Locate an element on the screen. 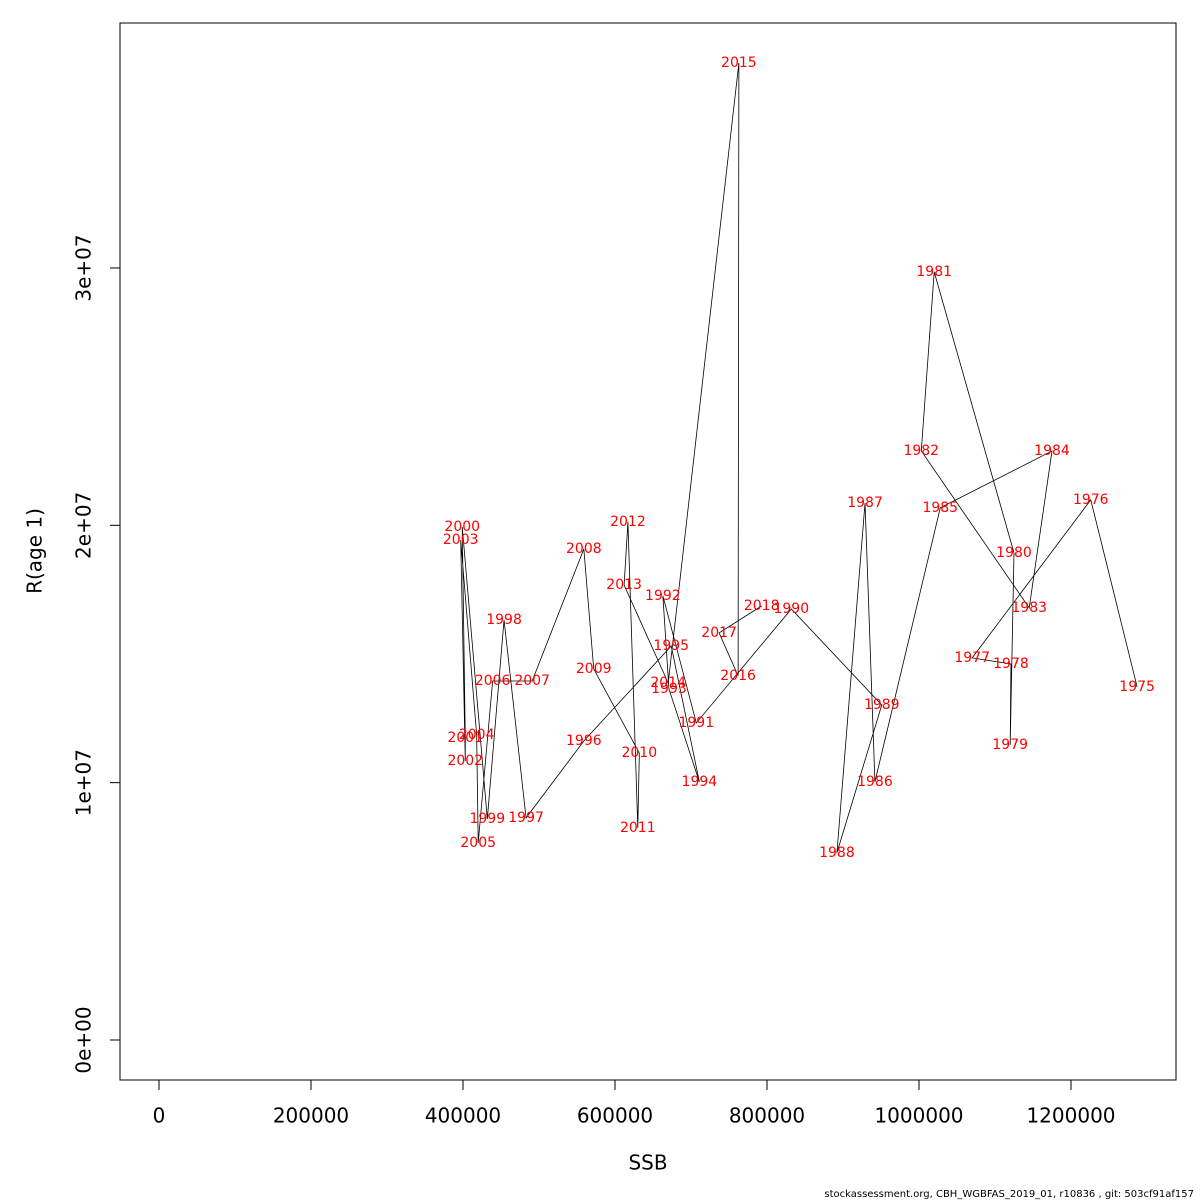 The height and width of the screenshot is (1200, 1200). point-label: 2000 is located at coordinates (462, 527).